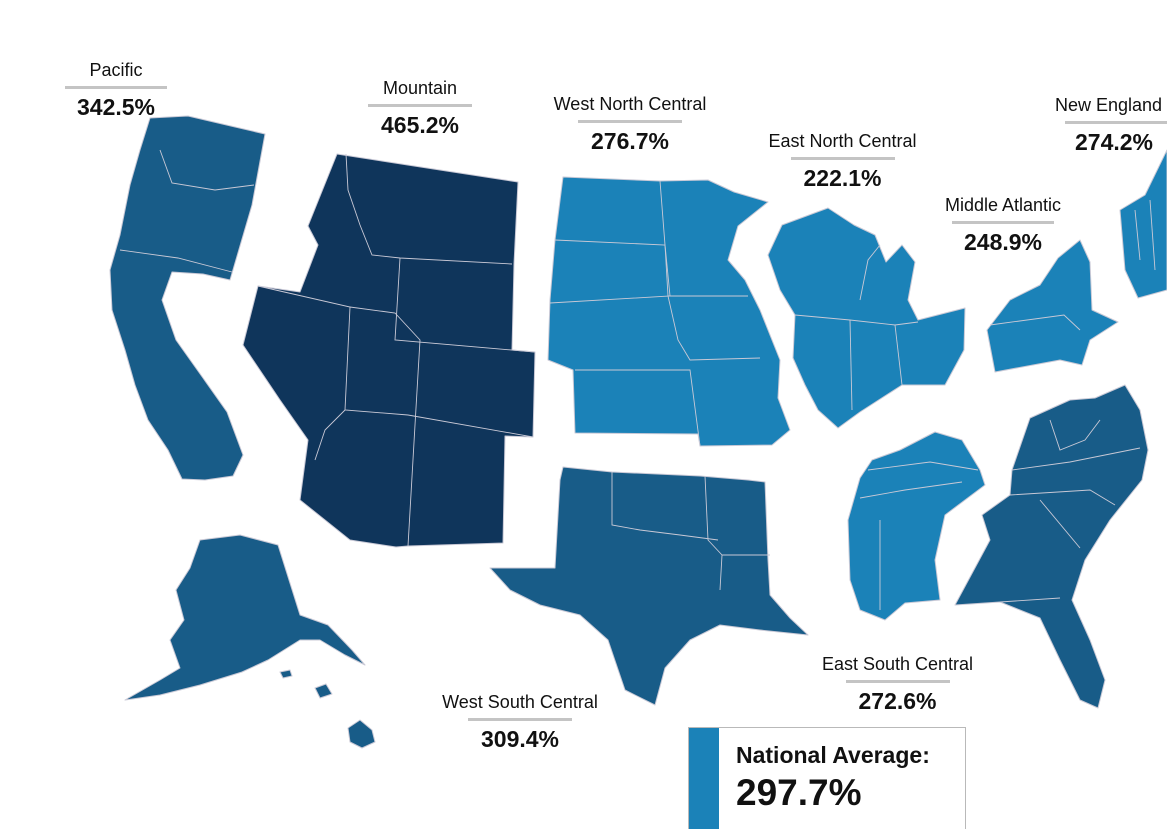 The height and width of the screenshot is (829, 1167). What do you see at coordinates (704, 778) in the screenshot?
I see `legend-swatch` at bounding box center [704, 778].